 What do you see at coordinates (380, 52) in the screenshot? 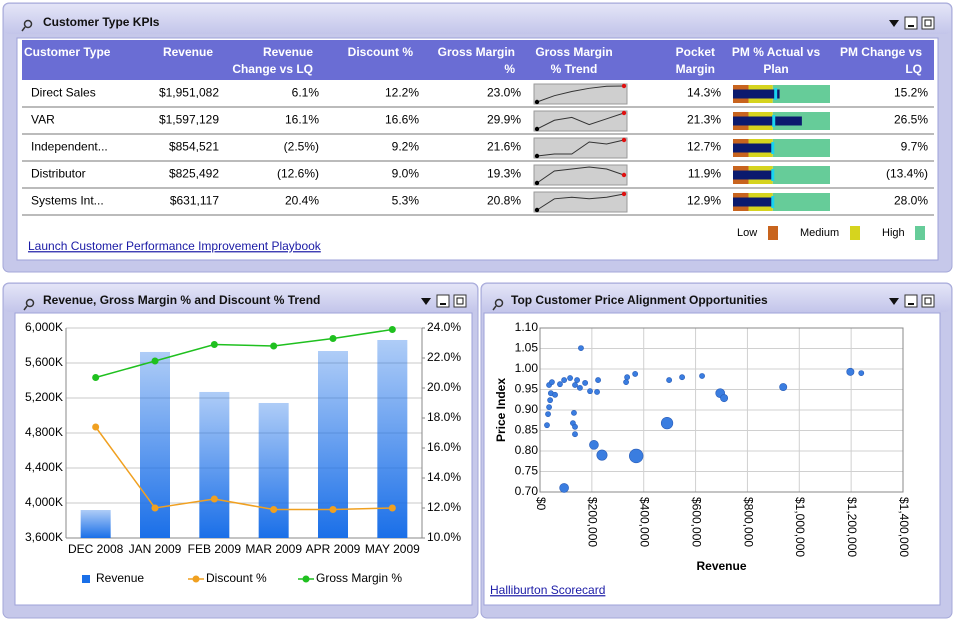
I see `column-header: Discount %` at bounding box center [380, 52].